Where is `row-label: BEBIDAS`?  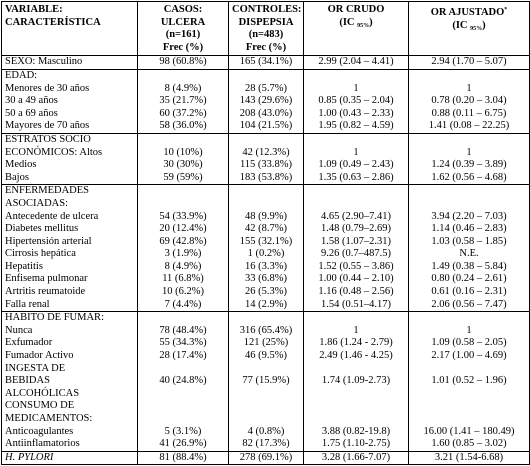 row-label: BEBIDAS is located at coordinates (69, 381).